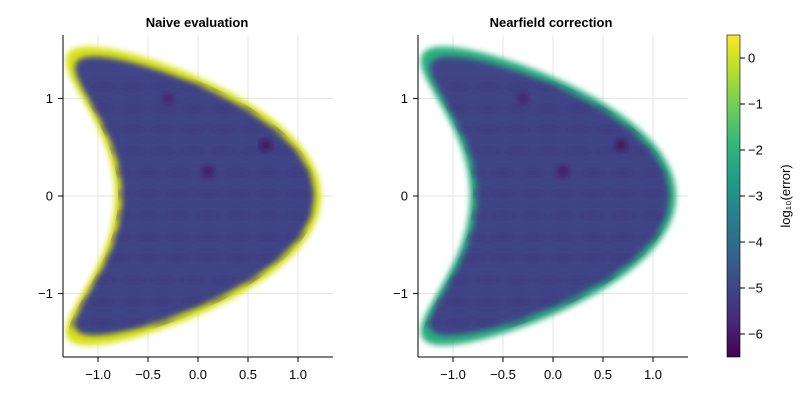  Describe the element at coordinates (197, 22) in the screenshot. I see `title-naive-evaluation: Naive evaluation` at that location.